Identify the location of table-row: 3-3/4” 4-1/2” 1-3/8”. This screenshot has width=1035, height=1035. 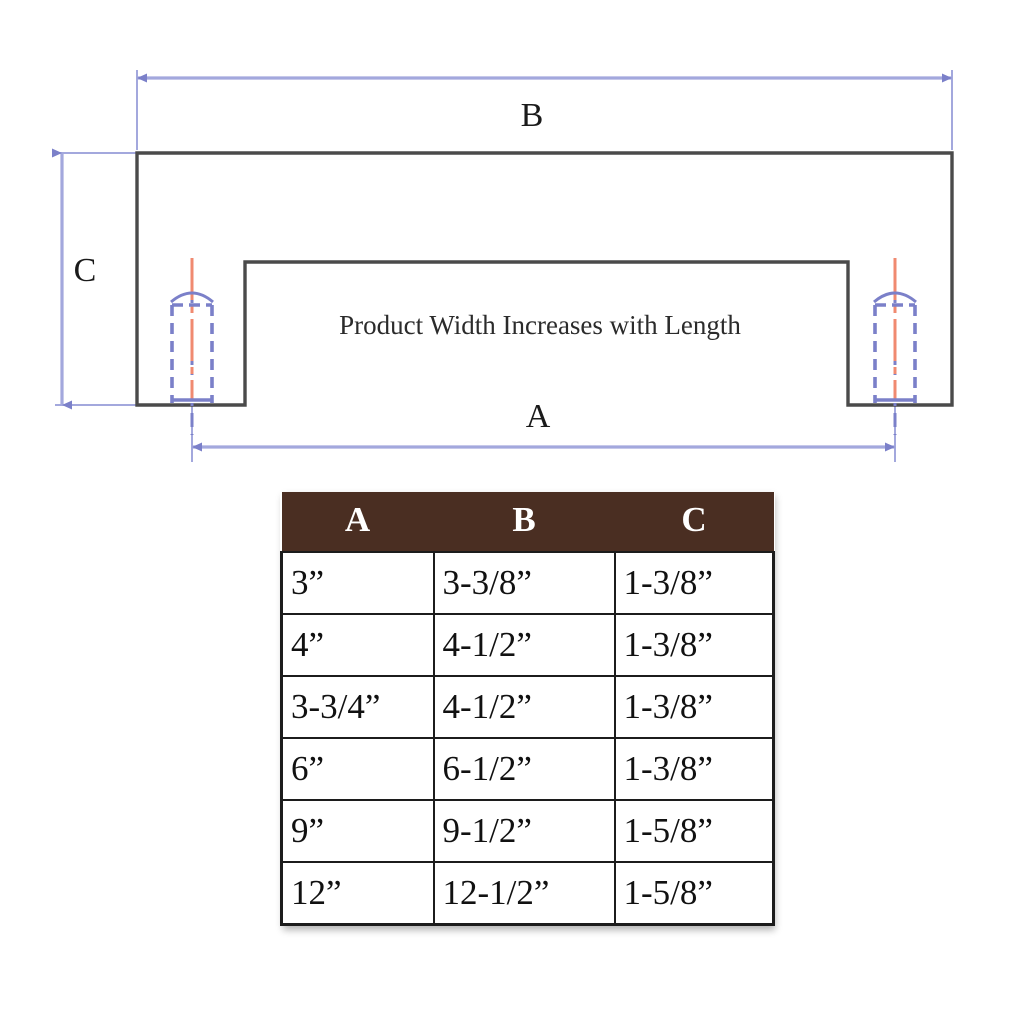
(527, 707).